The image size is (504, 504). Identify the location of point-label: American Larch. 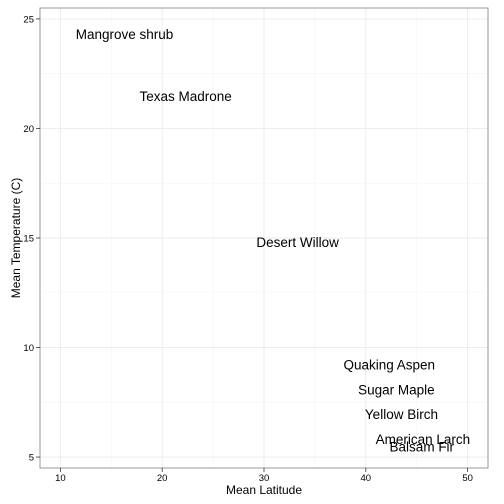
(423, 439).